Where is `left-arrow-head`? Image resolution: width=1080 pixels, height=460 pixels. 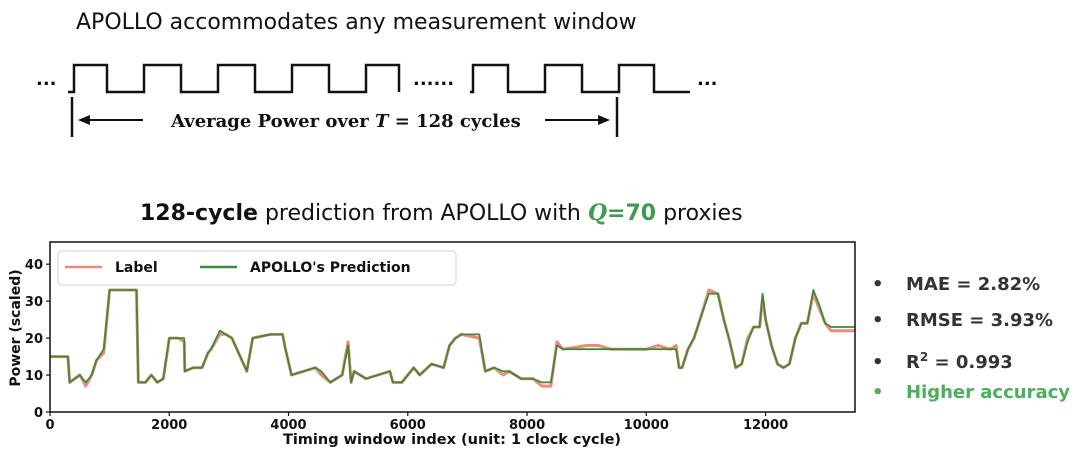 left-arrow-head is located at coordinates (84, 120).